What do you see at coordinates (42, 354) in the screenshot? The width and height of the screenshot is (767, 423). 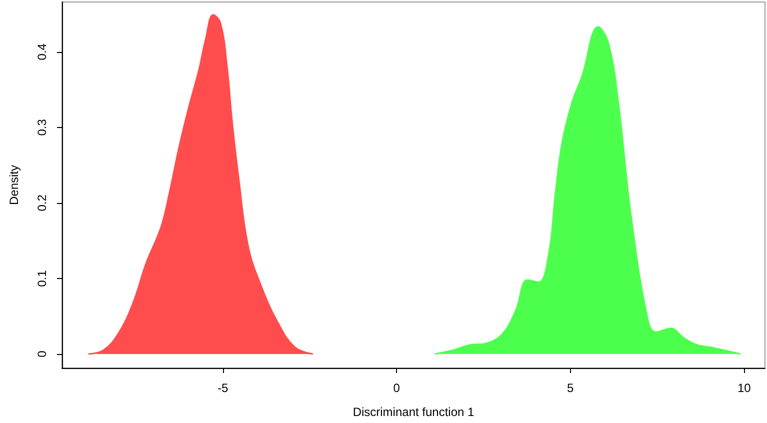 I see `y-tick-label: 0` at bounding box center [42, 354].